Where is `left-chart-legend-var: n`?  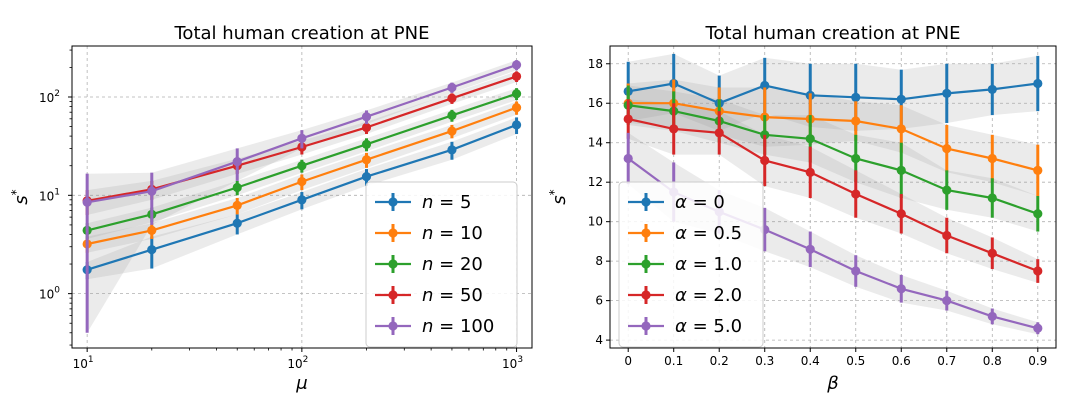 left-chart-legend-var: n is located at coordinates (427, 295).